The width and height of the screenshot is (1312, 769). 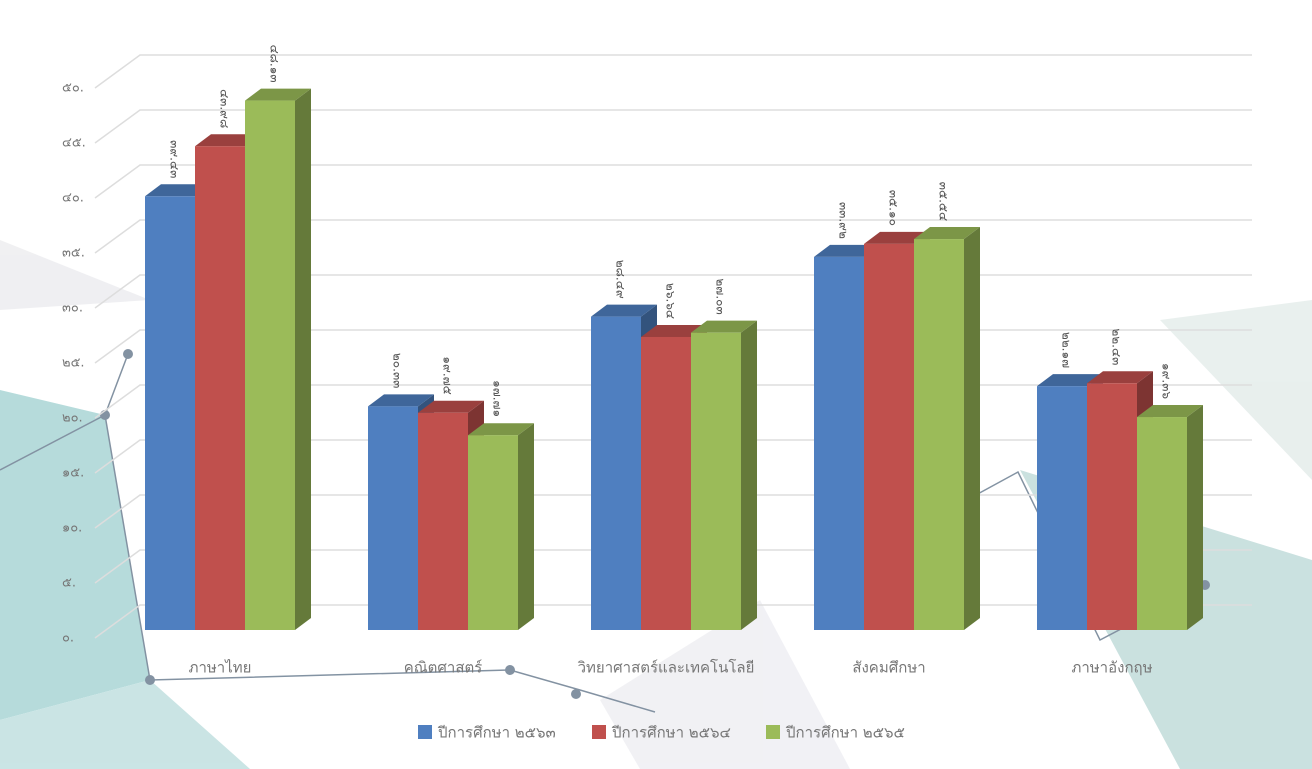 What do you see at coordinates (894, 208) in the screenshot?
I see `value-label: ๓๕.๑๐` at bounding box center [894, 208].